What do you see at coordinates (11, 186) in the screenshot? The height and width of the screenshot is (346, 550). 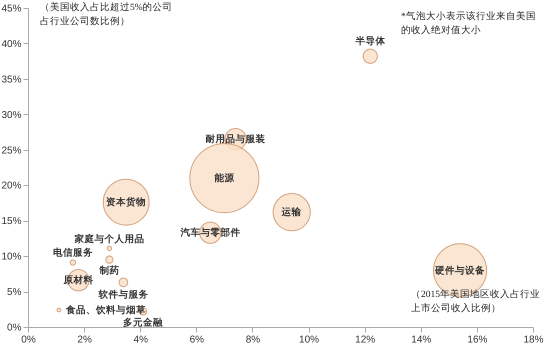 I see `y-tick-label: 20%` at bounding box center [11, 186].